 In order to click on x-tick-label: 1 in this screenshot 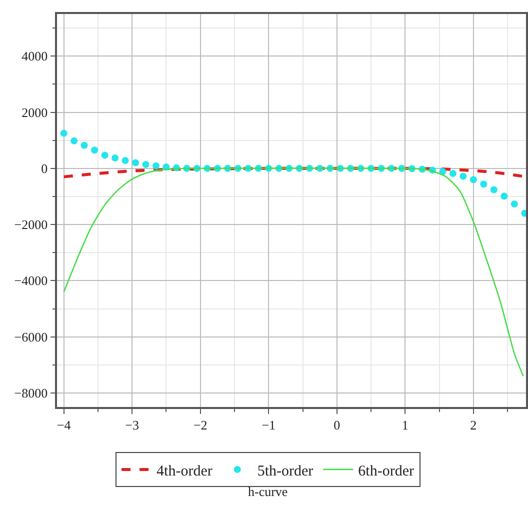, I will do `click(405, 424)`.